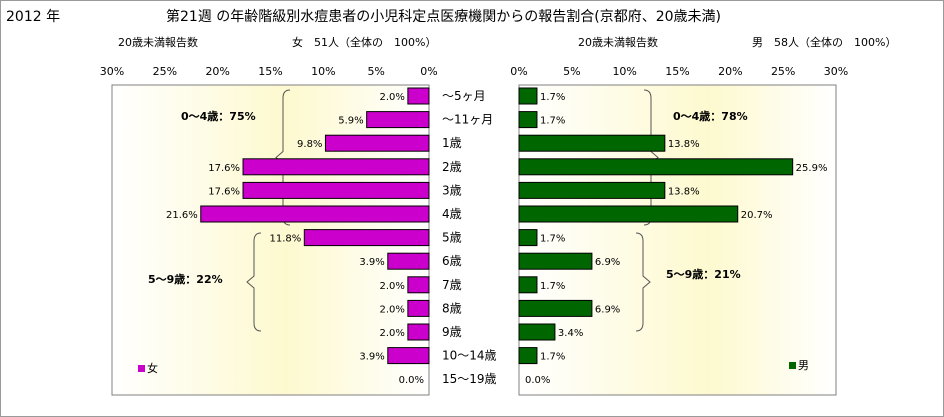 This screenshot has width=944, height=417. What do you see at coordinates (350, 121) in the screenshot?
I see `female-data-label: 5.9%` at bounding box center [350, 121].